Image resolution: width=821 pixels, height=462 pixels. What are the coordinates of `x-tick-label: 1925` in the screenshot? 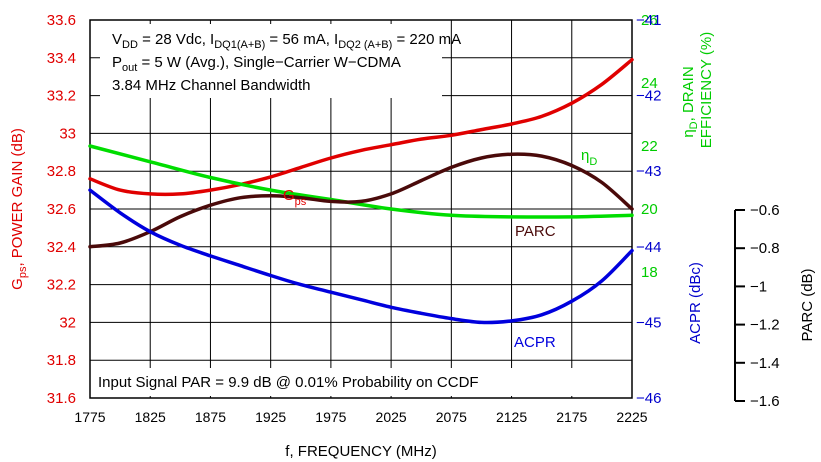 It's located at (270, 417).